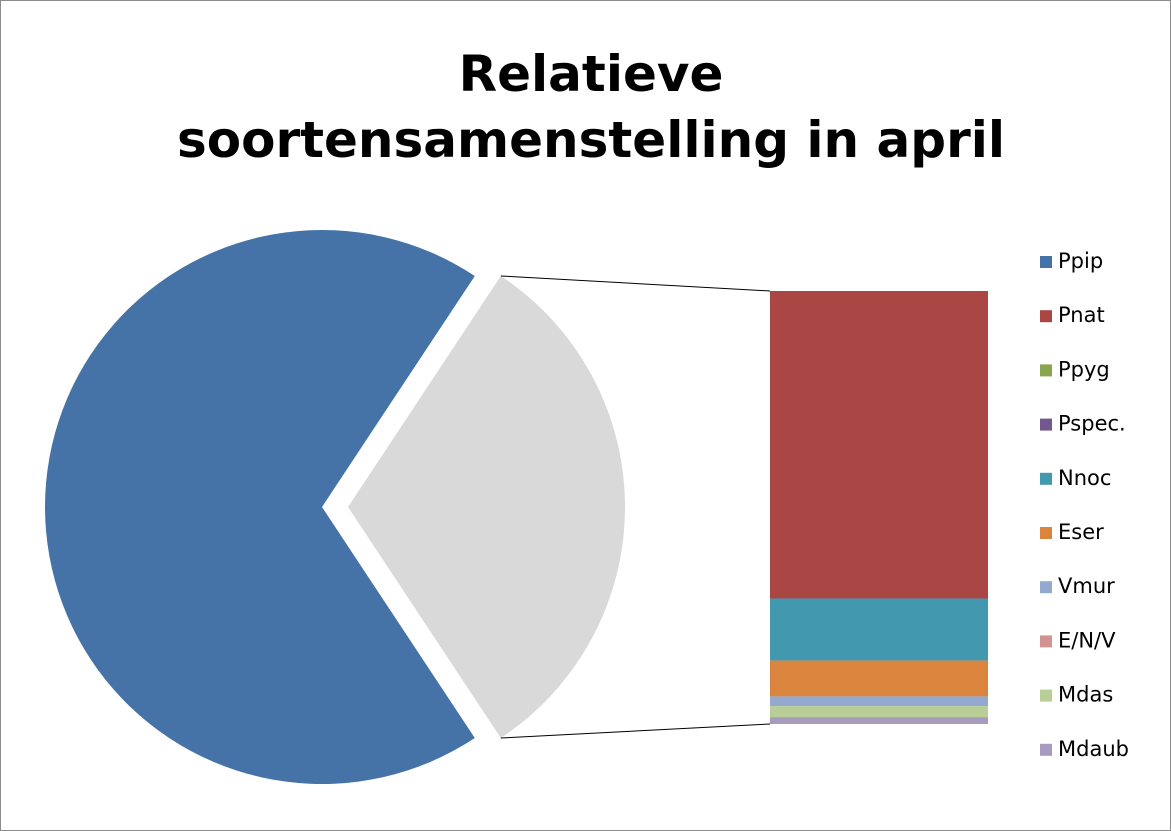 The image size is (1171, 831). What do you see at coordinates (1085, 695) in the screenshot?
I see `legend-label: Mdas` at bounding box center [1085, 695].